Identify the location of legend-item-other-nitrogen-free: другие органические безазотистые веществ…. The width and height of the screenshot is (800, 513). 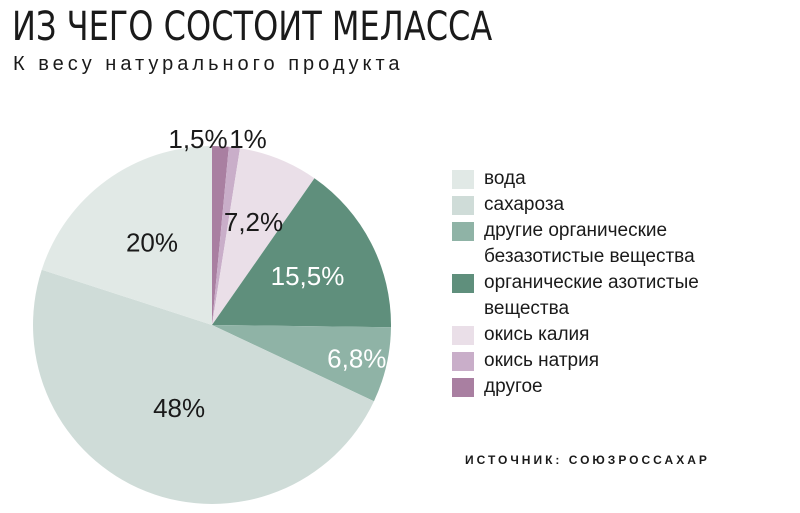
(602, 244).